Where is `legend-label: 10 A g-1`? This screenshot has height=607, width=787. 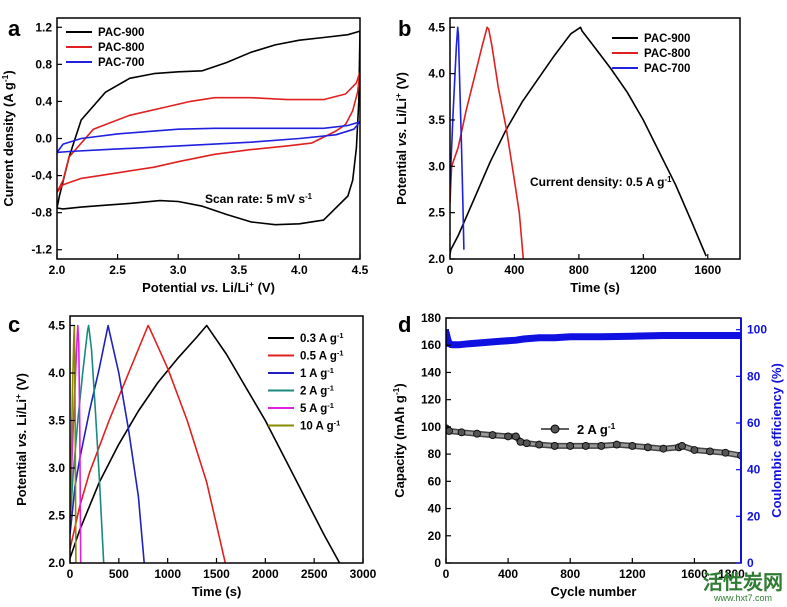
legend-label: 10 A g-1 is located at coordinates (320, 425).